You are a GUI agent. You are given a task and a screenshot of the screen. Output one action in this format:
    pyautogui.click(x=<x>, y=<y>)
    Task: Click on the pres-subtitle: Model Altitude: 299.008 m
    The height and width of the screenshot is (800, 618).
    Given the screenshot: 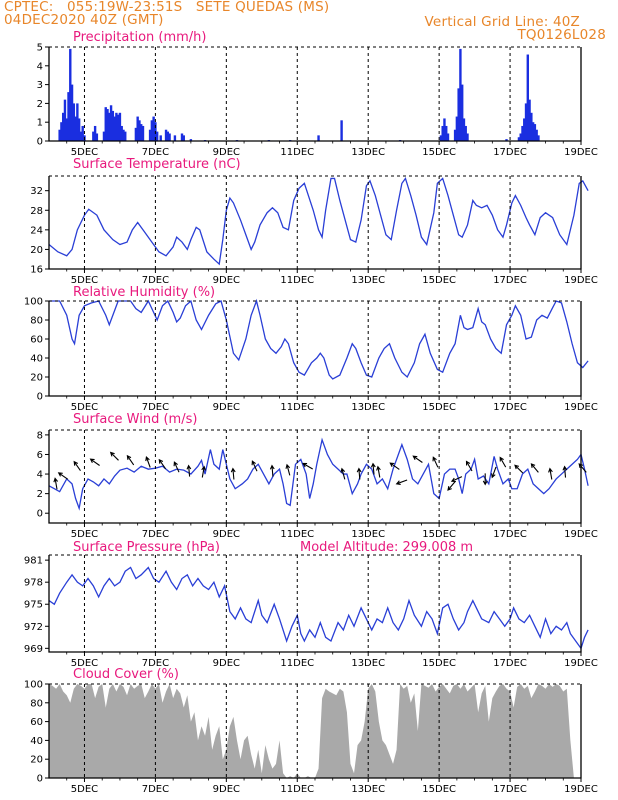 What is the action you would take?
    pyautogui.click(x=386, y=547)
    